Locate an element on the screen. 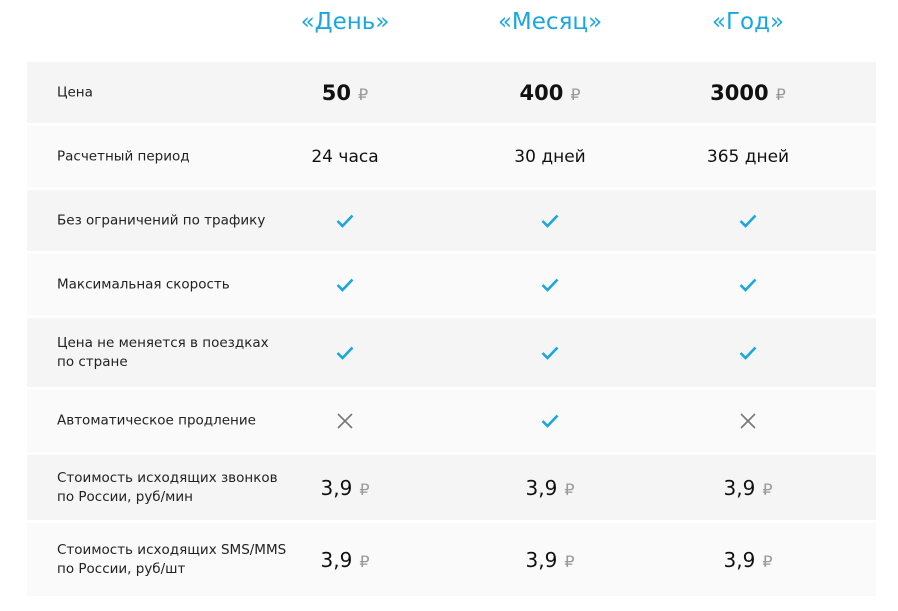  value: 24 часа is located at coordinates (345, 156).